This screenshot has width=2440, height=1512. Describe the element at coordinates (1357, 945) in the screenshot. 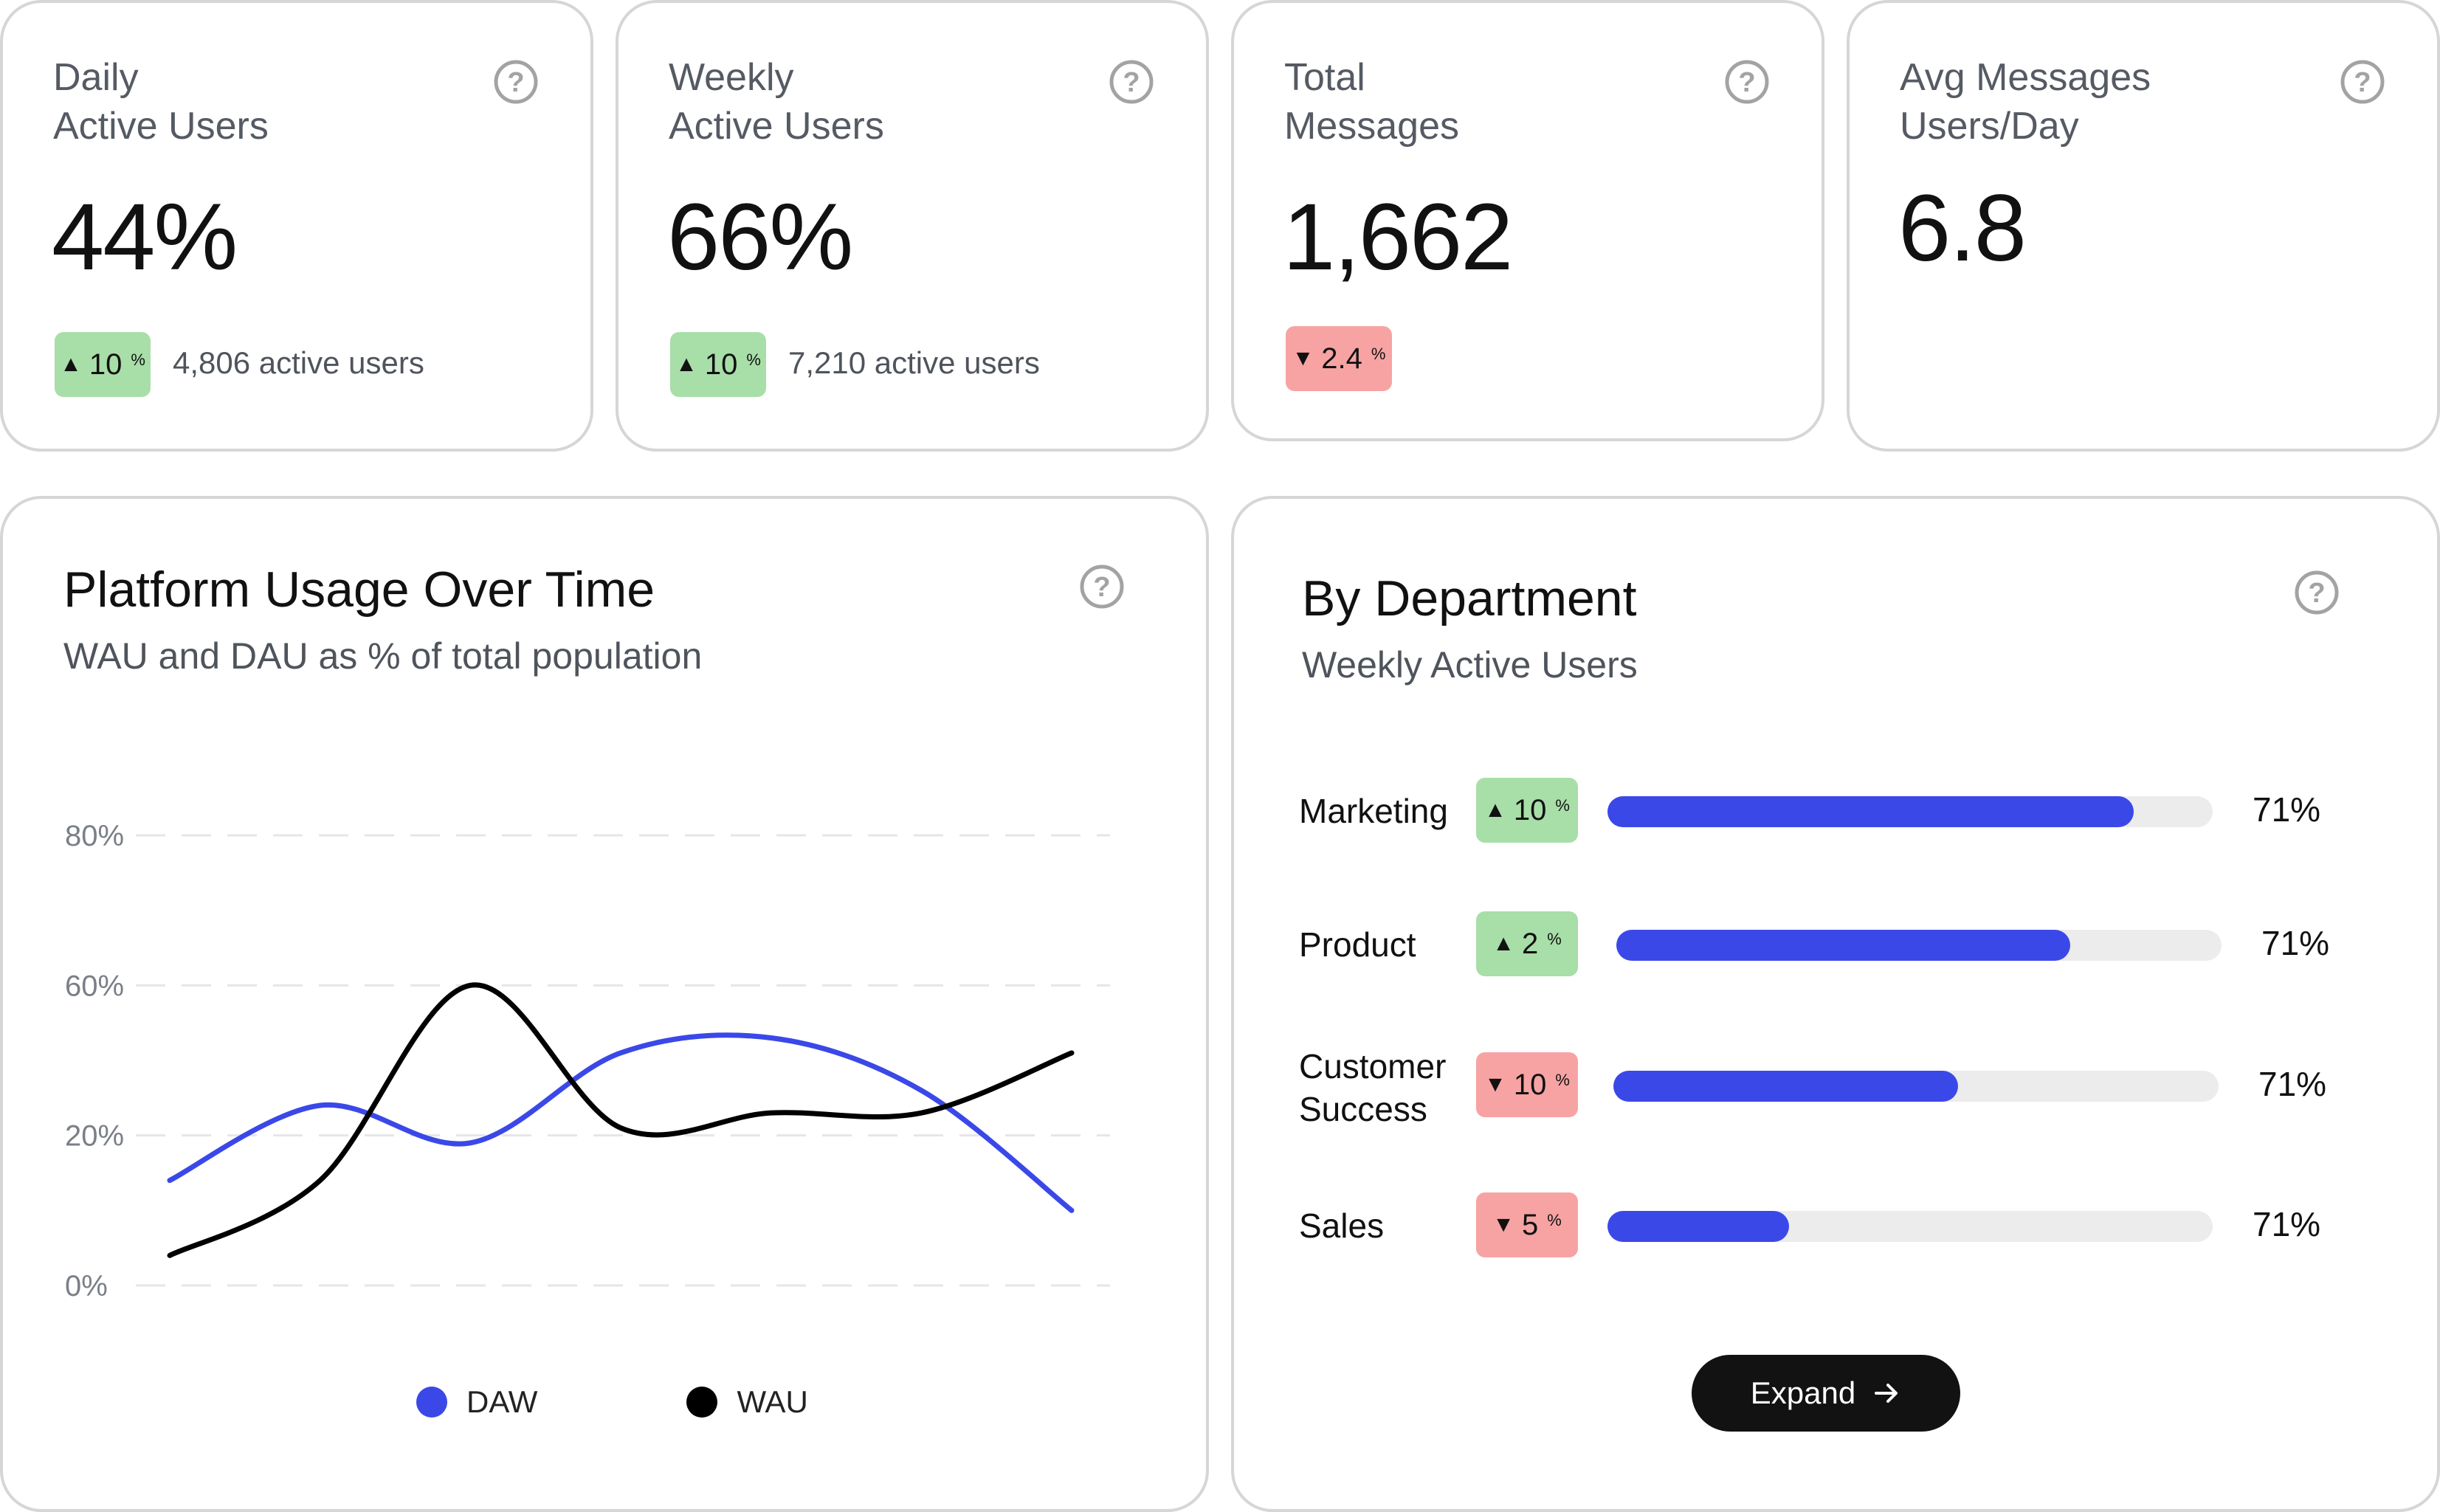

I see `department-name: Product` at that location.